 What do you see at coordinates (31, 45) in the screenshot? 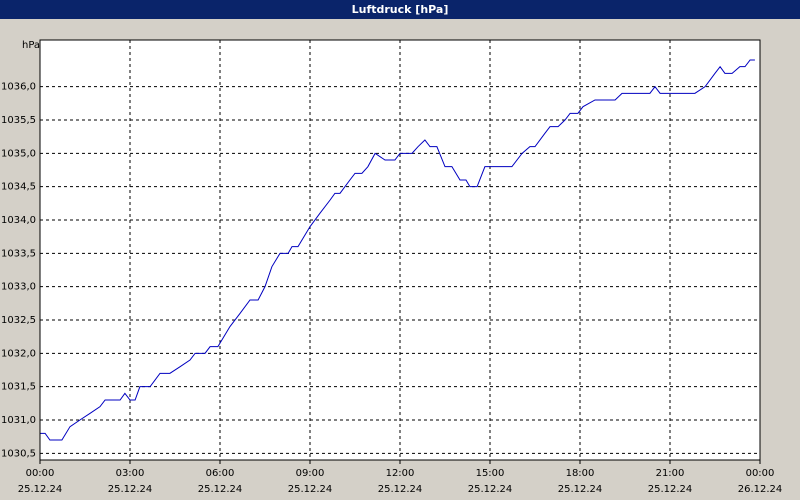
I see `y-axis-label: hPa` at bounding box center [31, 45].